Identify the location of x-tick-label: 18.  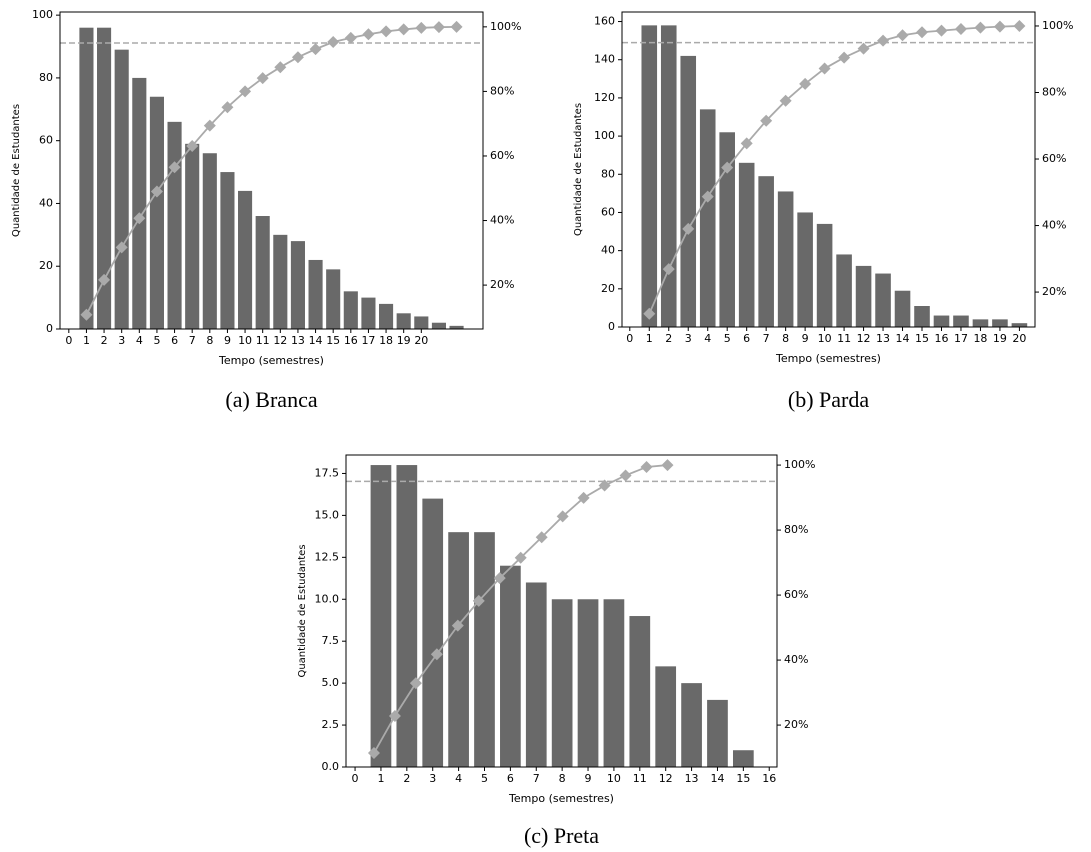
(980, 338).